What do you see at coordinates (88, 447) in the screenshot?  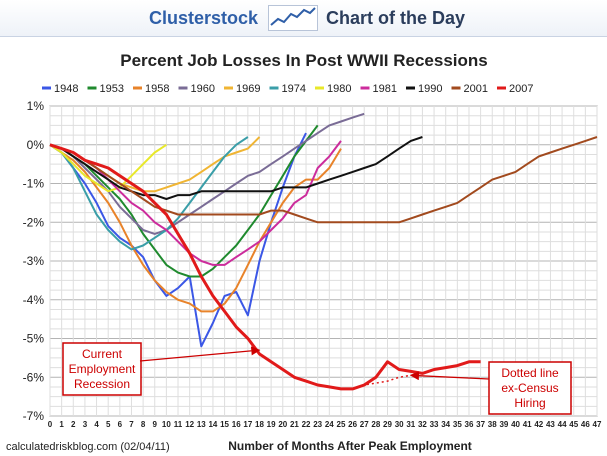 I see `source-credit: calculatedriskblog.com (02/04/11)` at bounding box center [88, 447].